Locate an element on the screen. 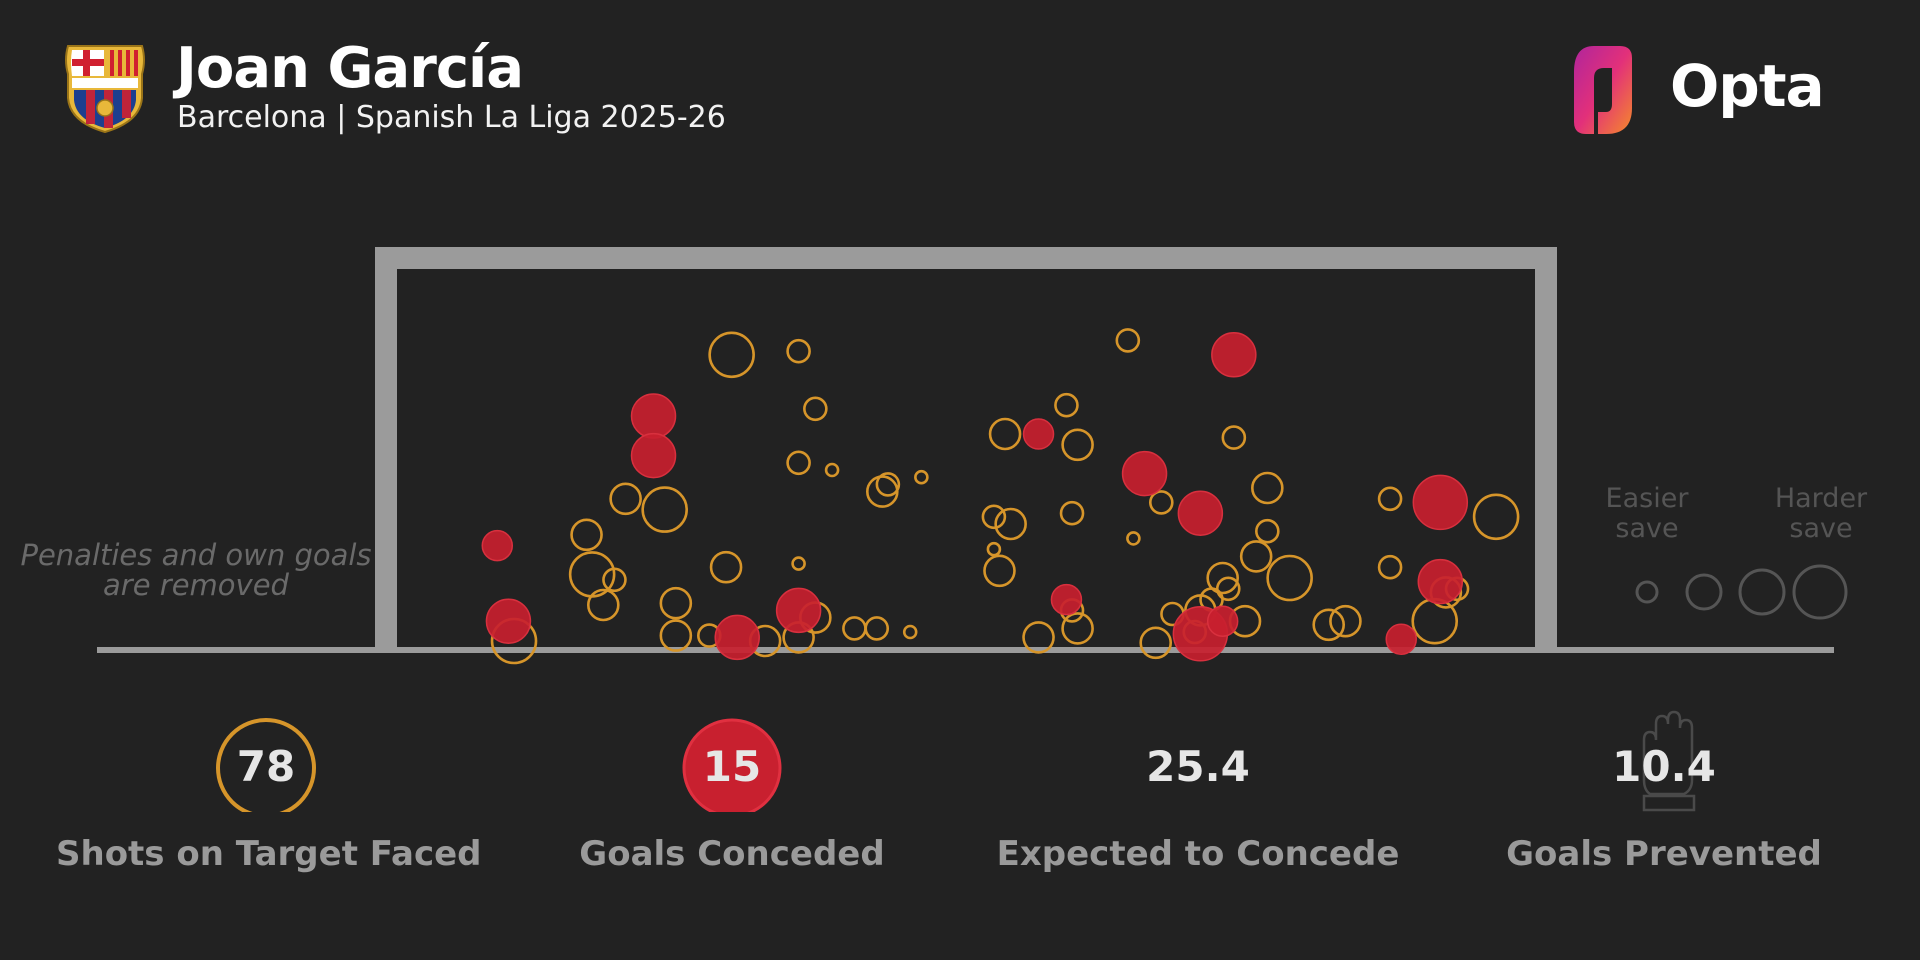  goalkeeper-glove-icon is located at coordinates (1669, 761).